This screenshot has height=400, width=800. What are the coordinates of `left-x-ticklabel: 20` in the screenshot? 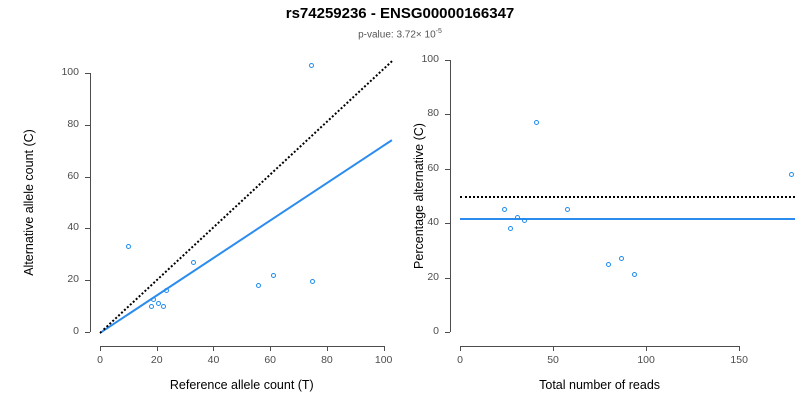 It's located at (156, 360).